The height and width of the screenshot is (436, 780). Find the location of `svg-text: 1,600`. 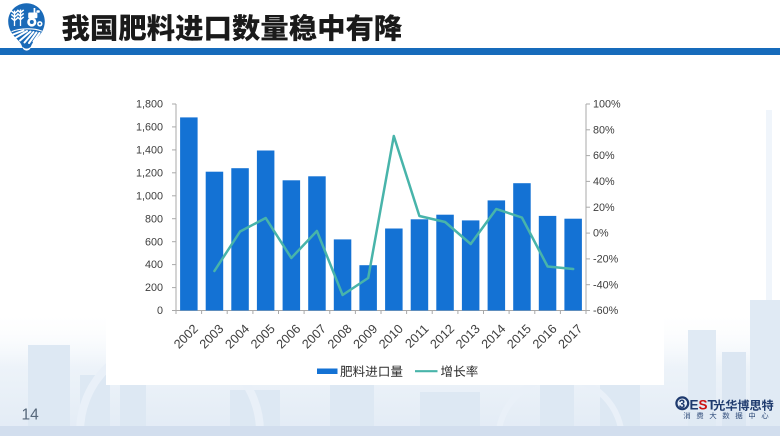

svg-text: 1,600 is located at coordinates (149, 128).